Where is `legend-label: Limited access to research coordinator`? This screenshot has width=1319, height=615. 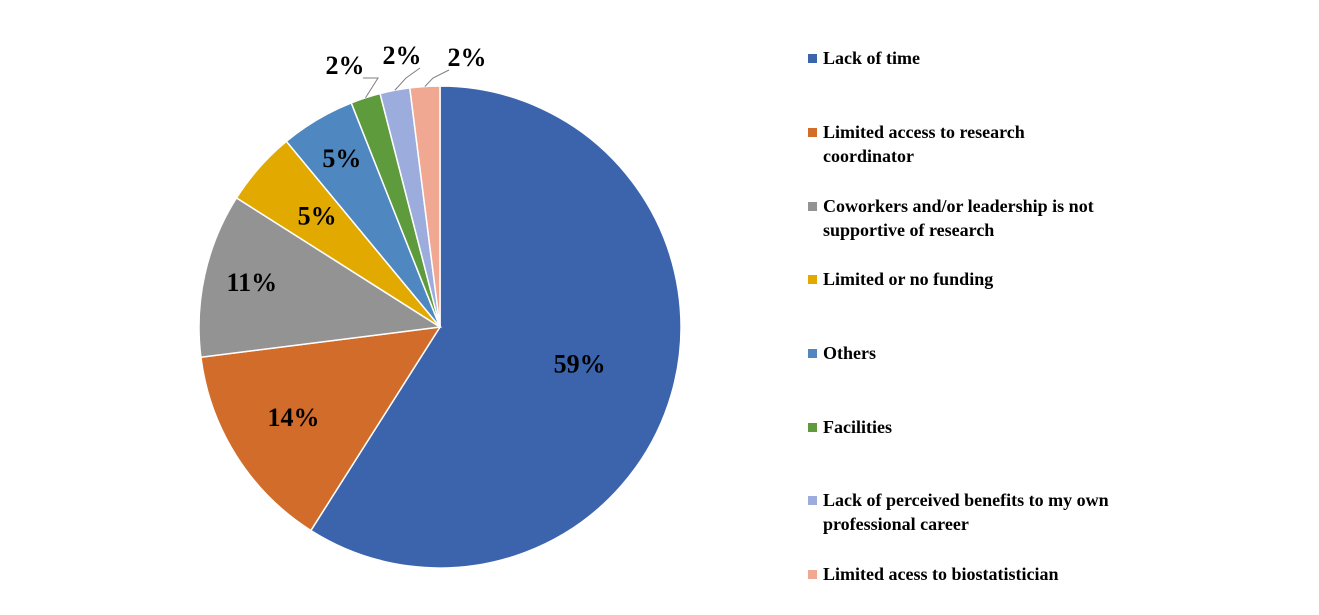
legend-label: Limited access to research coordinator is located at coordinates (924, 144).